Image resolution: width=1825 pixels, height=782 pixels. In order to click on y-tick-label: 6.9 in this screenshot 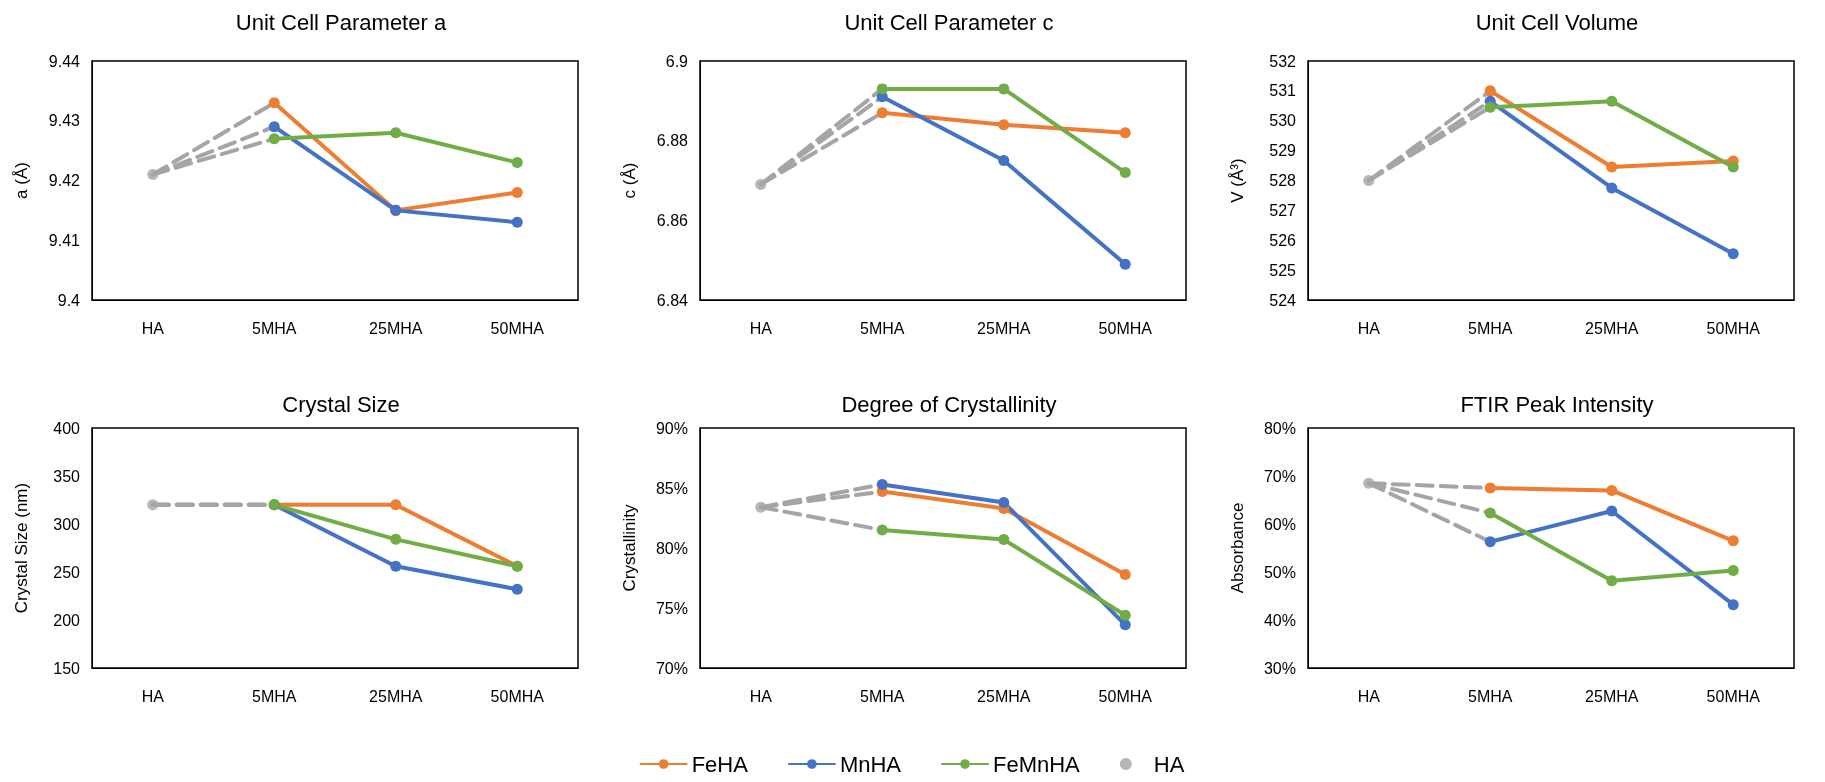, I will do `click(677, 61)`.